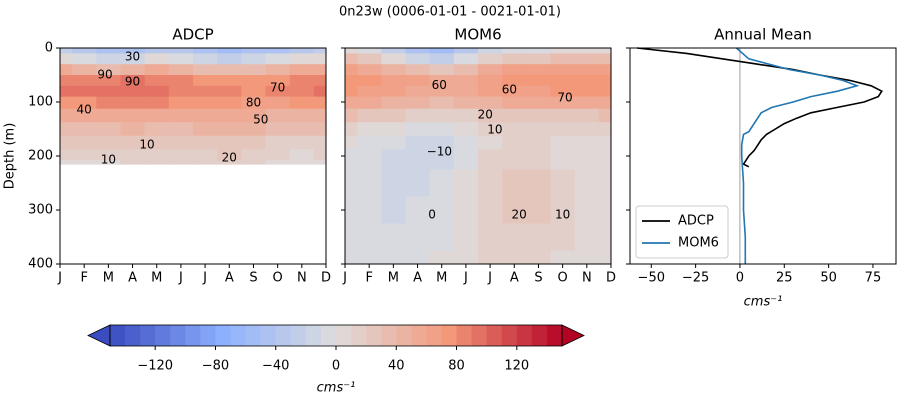 This screenshot has height=400, width=900. What do you see at coordinates (432, 214) in the screenshot?
I see `contour-label: 0` at bounding box center [432, 214].